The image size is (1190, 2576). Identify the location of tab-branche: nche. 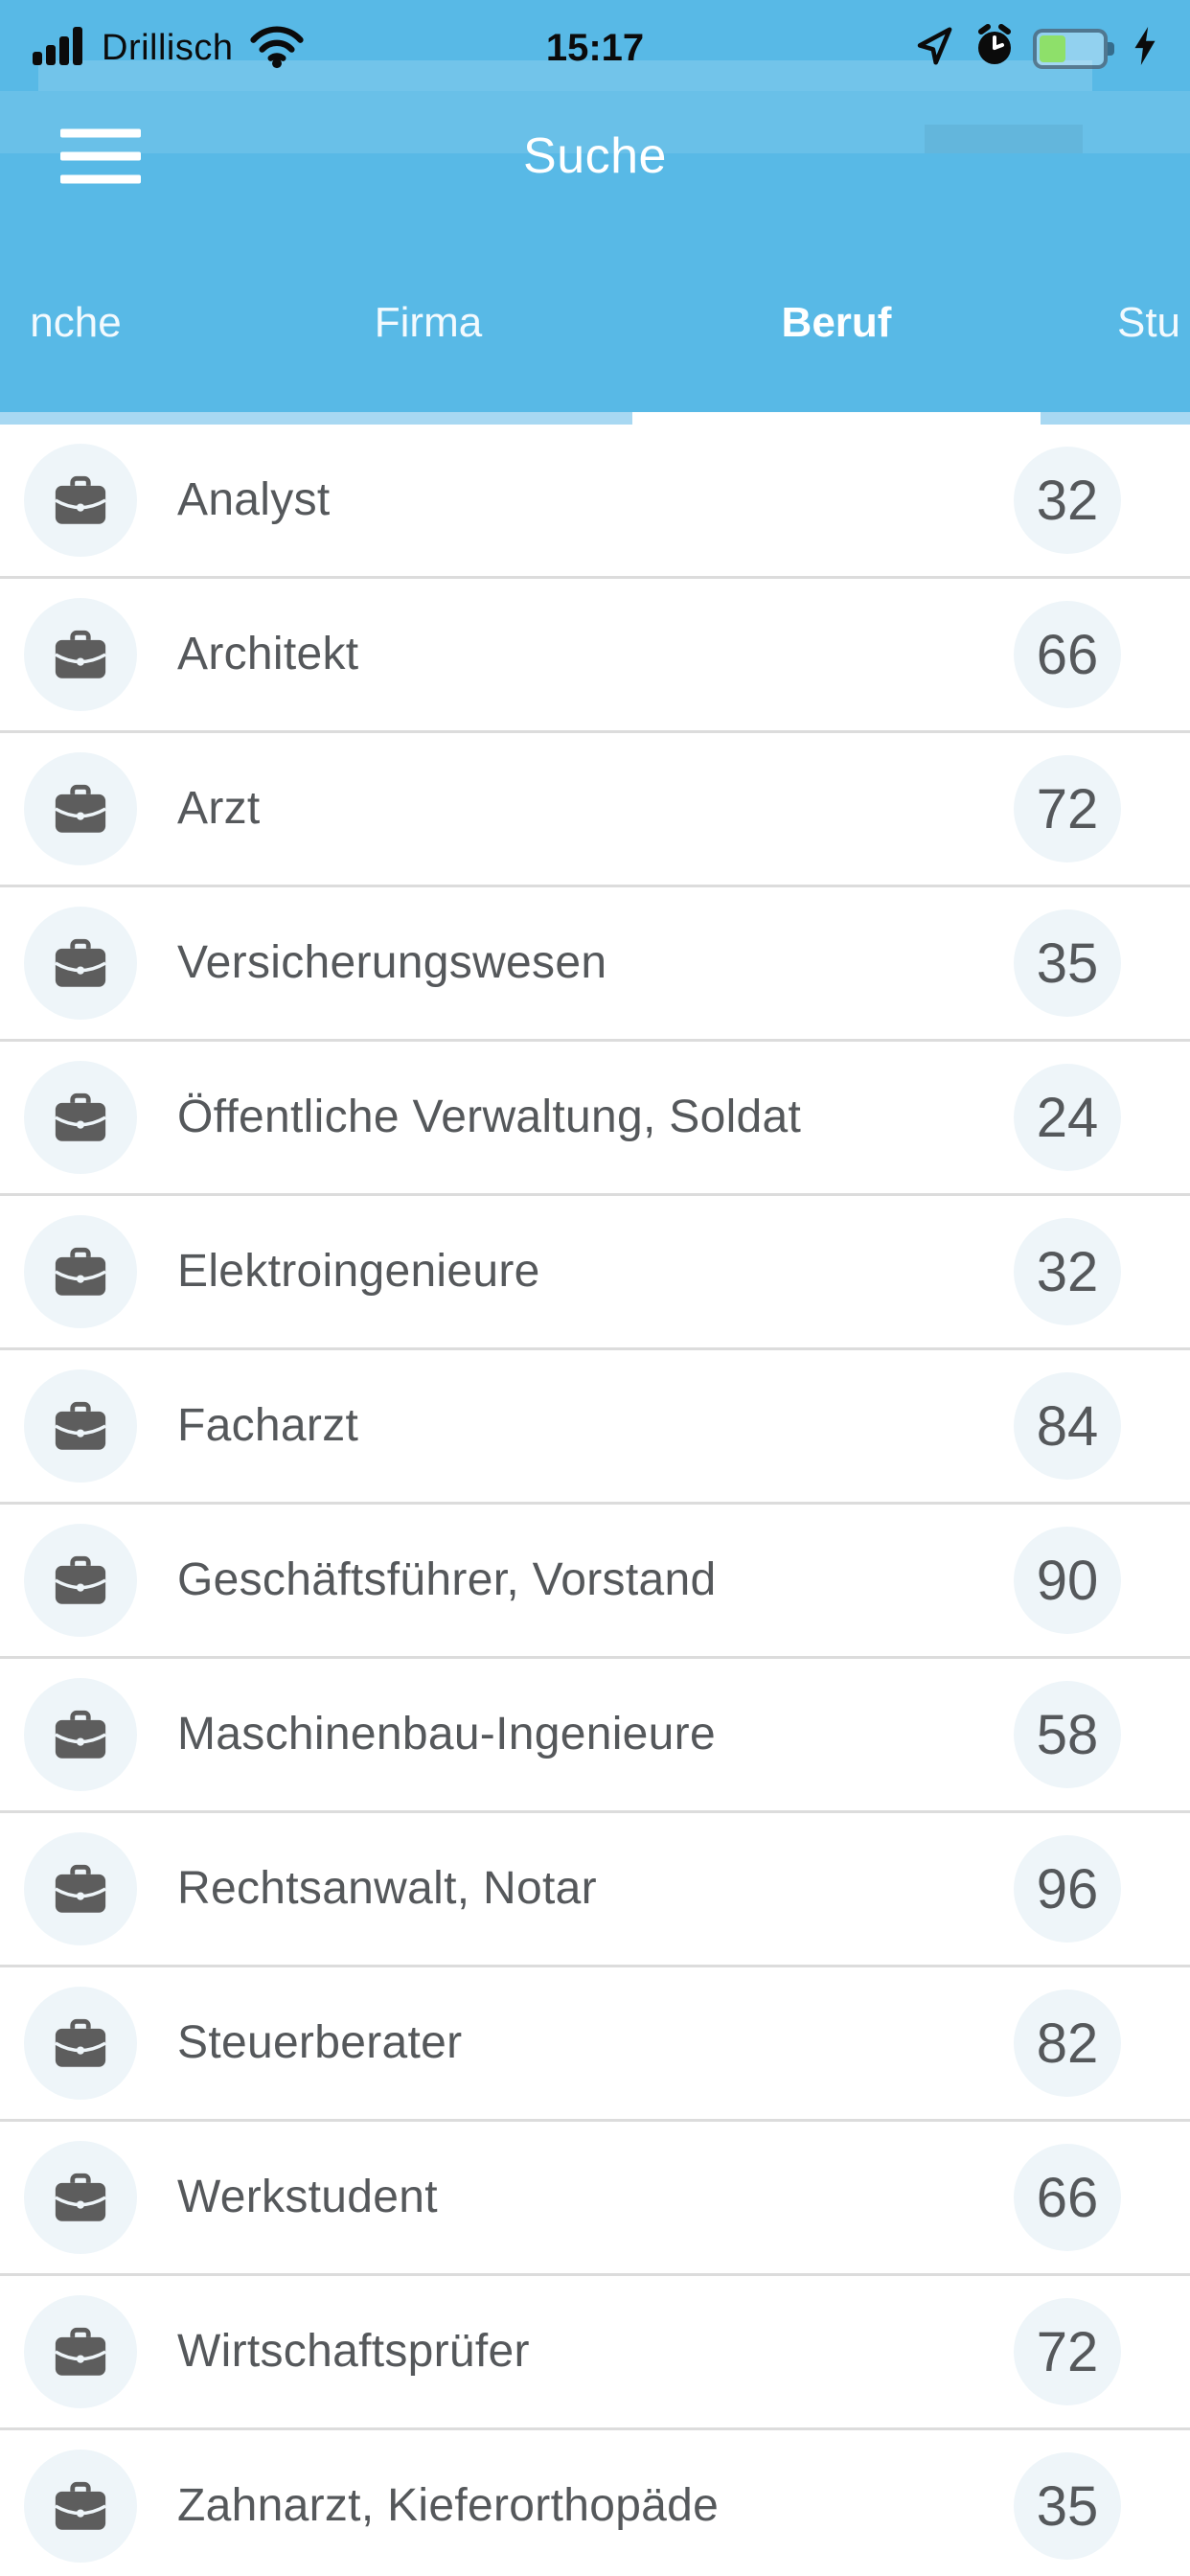
(112, 322).